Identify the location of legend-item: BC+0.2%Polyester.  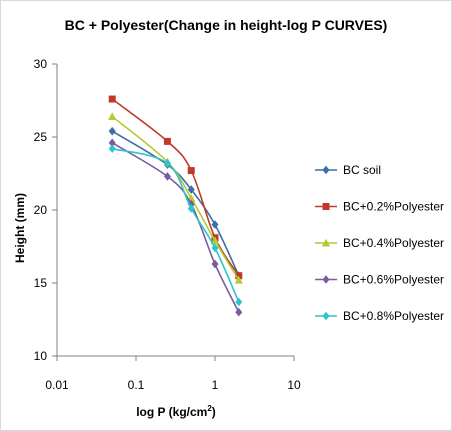
(379, 207).